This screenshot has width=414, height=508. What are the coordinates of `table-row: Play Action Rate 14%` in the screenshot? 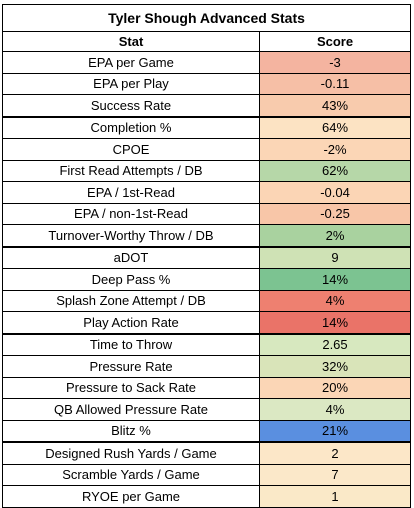 It's located at (207, 322).